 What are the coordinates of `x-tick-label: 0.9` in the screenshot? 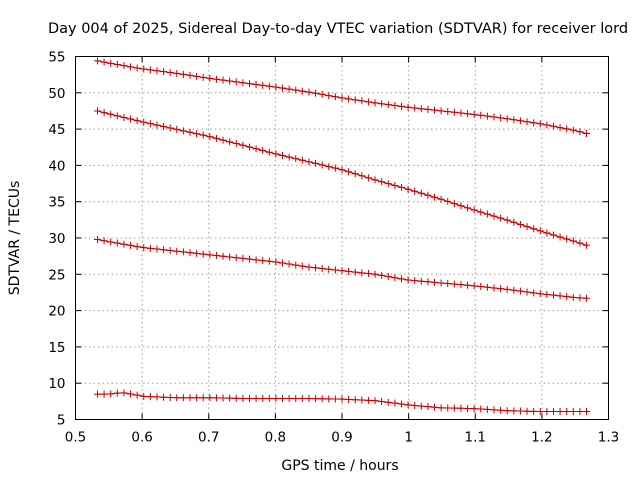 It's located at (341, 438).